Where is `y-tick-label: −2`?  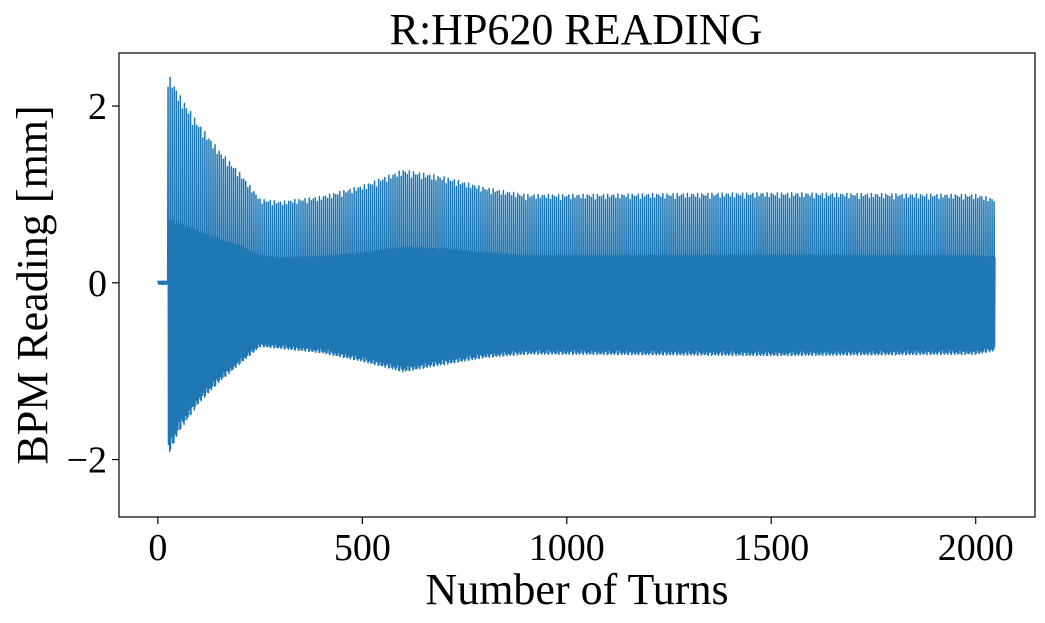 y-tick-label: −2 is located at coordinates (87, 461).